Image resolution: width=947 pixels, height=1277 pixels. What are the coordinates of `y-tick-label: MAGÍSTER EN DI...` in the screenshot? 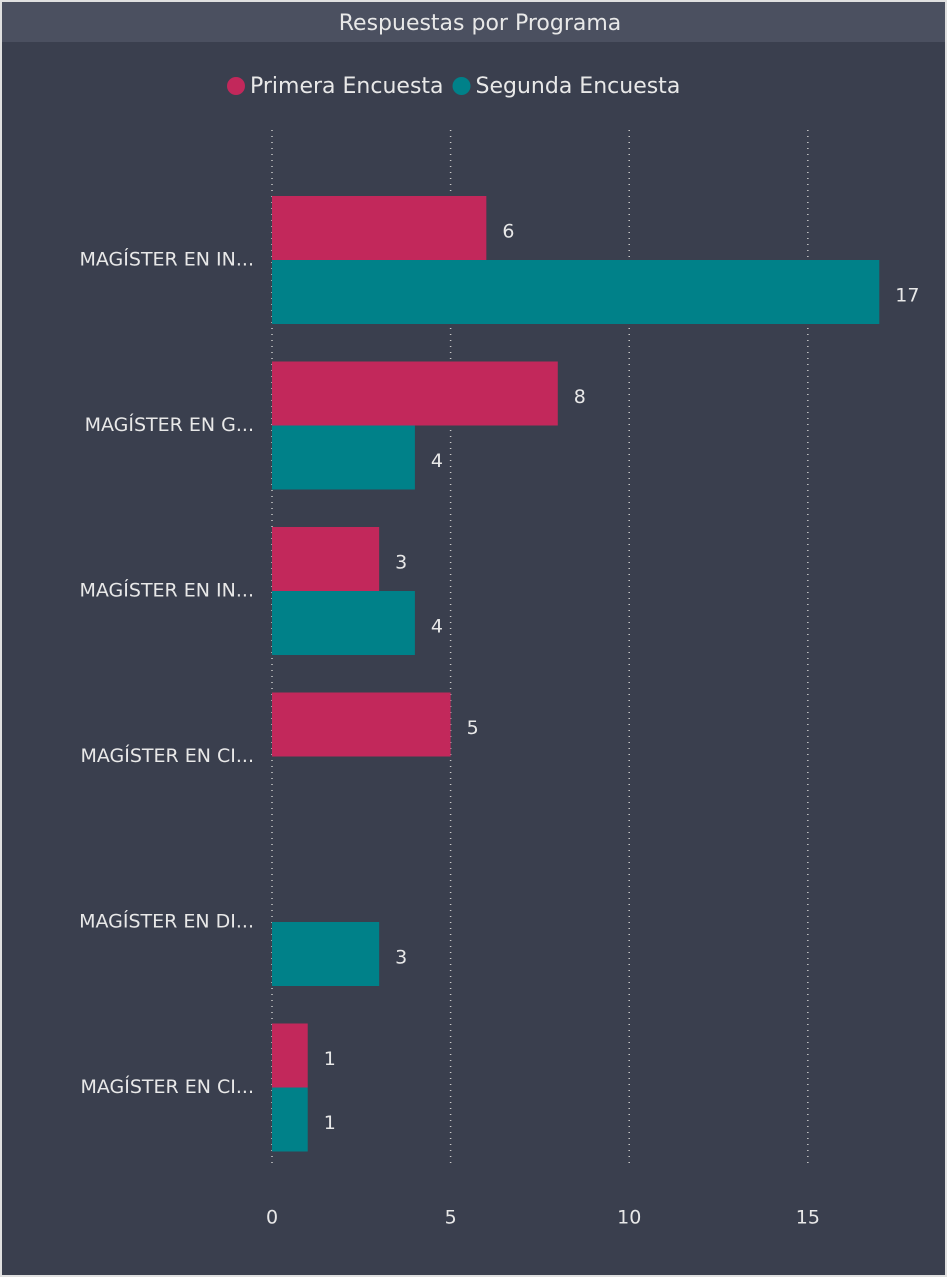 It's located at (166, 921).